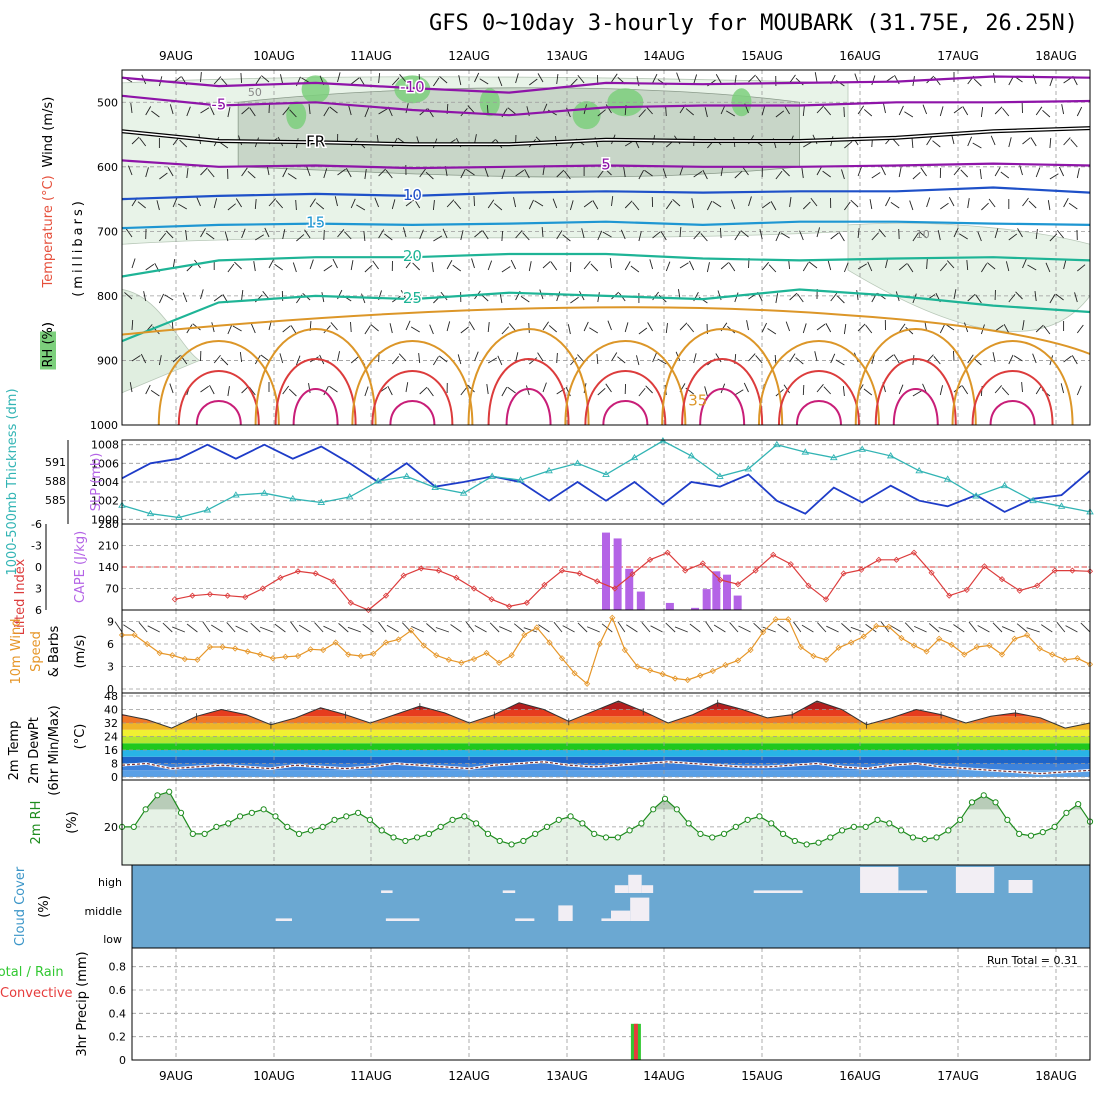 This screenshot has height=1100, width=1100. What do you see at coordinates (606, 479) in the screenshot?
I see `thickness-line` at bounding box center [606, 479].